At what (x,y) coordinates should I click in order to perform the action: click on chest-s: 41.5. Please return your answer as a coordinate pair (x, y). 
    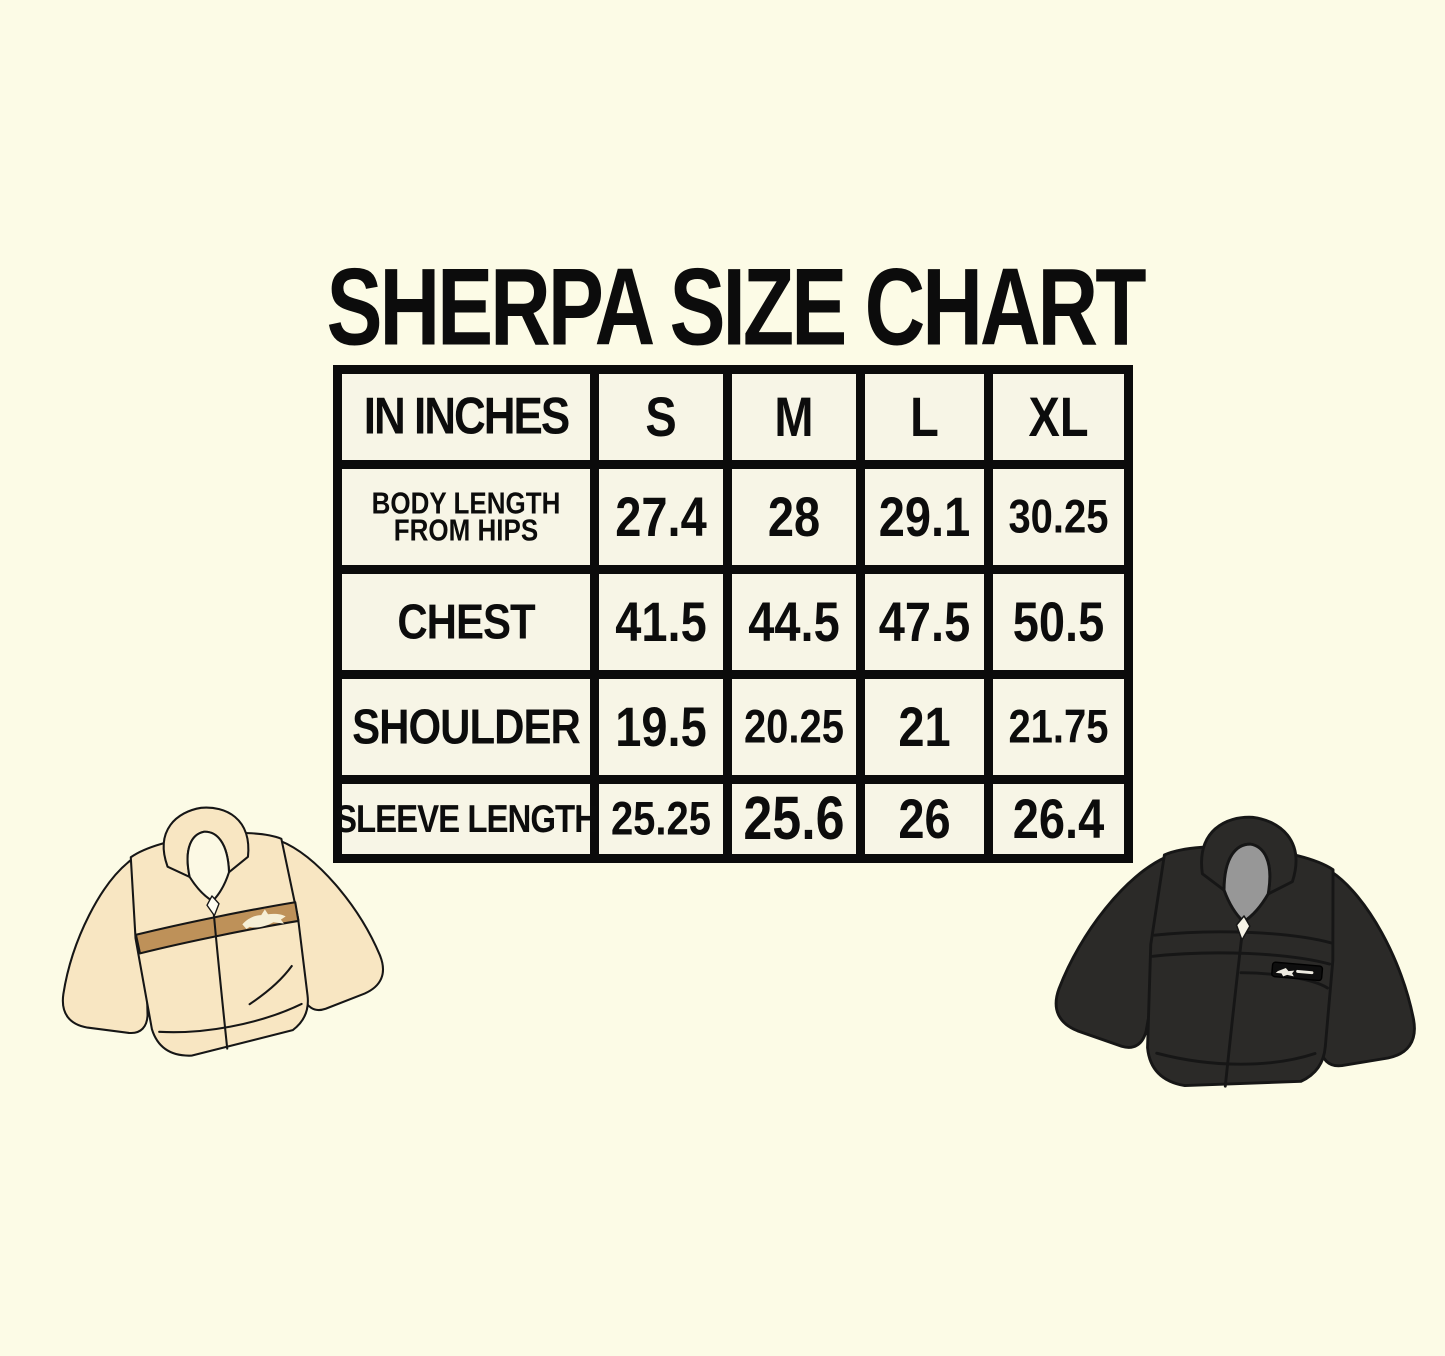
    Looking at the image, I should click on (661, 622).